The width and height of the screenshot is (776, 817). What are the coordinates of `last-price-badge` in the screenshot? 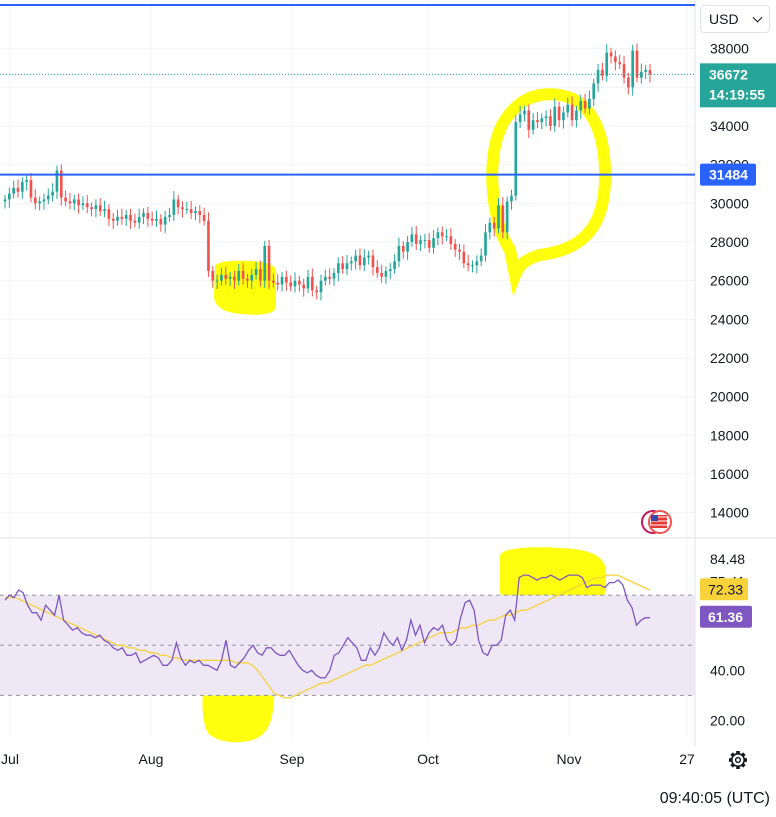 It's located at (738, 85).